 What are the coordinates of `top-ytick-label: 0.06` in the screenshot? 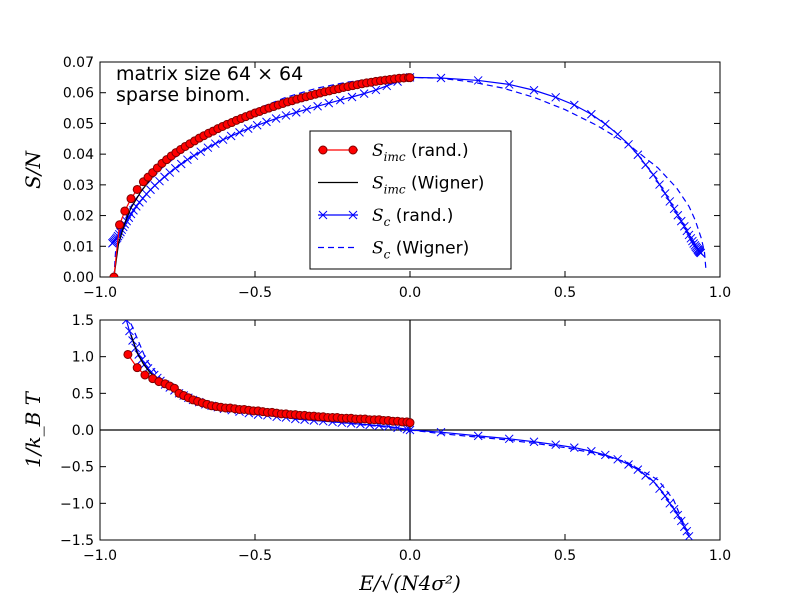 It's located at (78, 94).